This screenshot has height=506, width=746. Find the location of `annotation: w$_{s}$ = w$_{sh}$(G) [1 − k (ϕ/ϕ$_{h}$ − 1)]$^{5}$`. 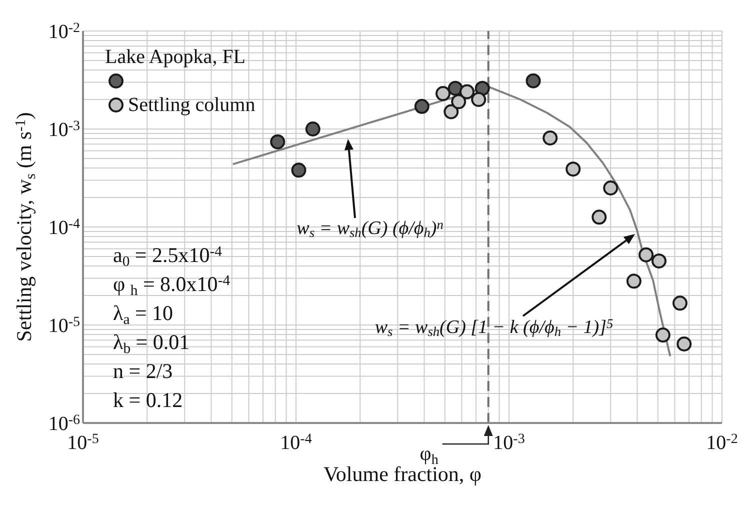

annotation: w$_{s}$ = w$_{sh}$(G) [1 − k (ϕ/ϕ$_{h}$ − 1)]$^{5}$ is located at coordinates (494, 328).